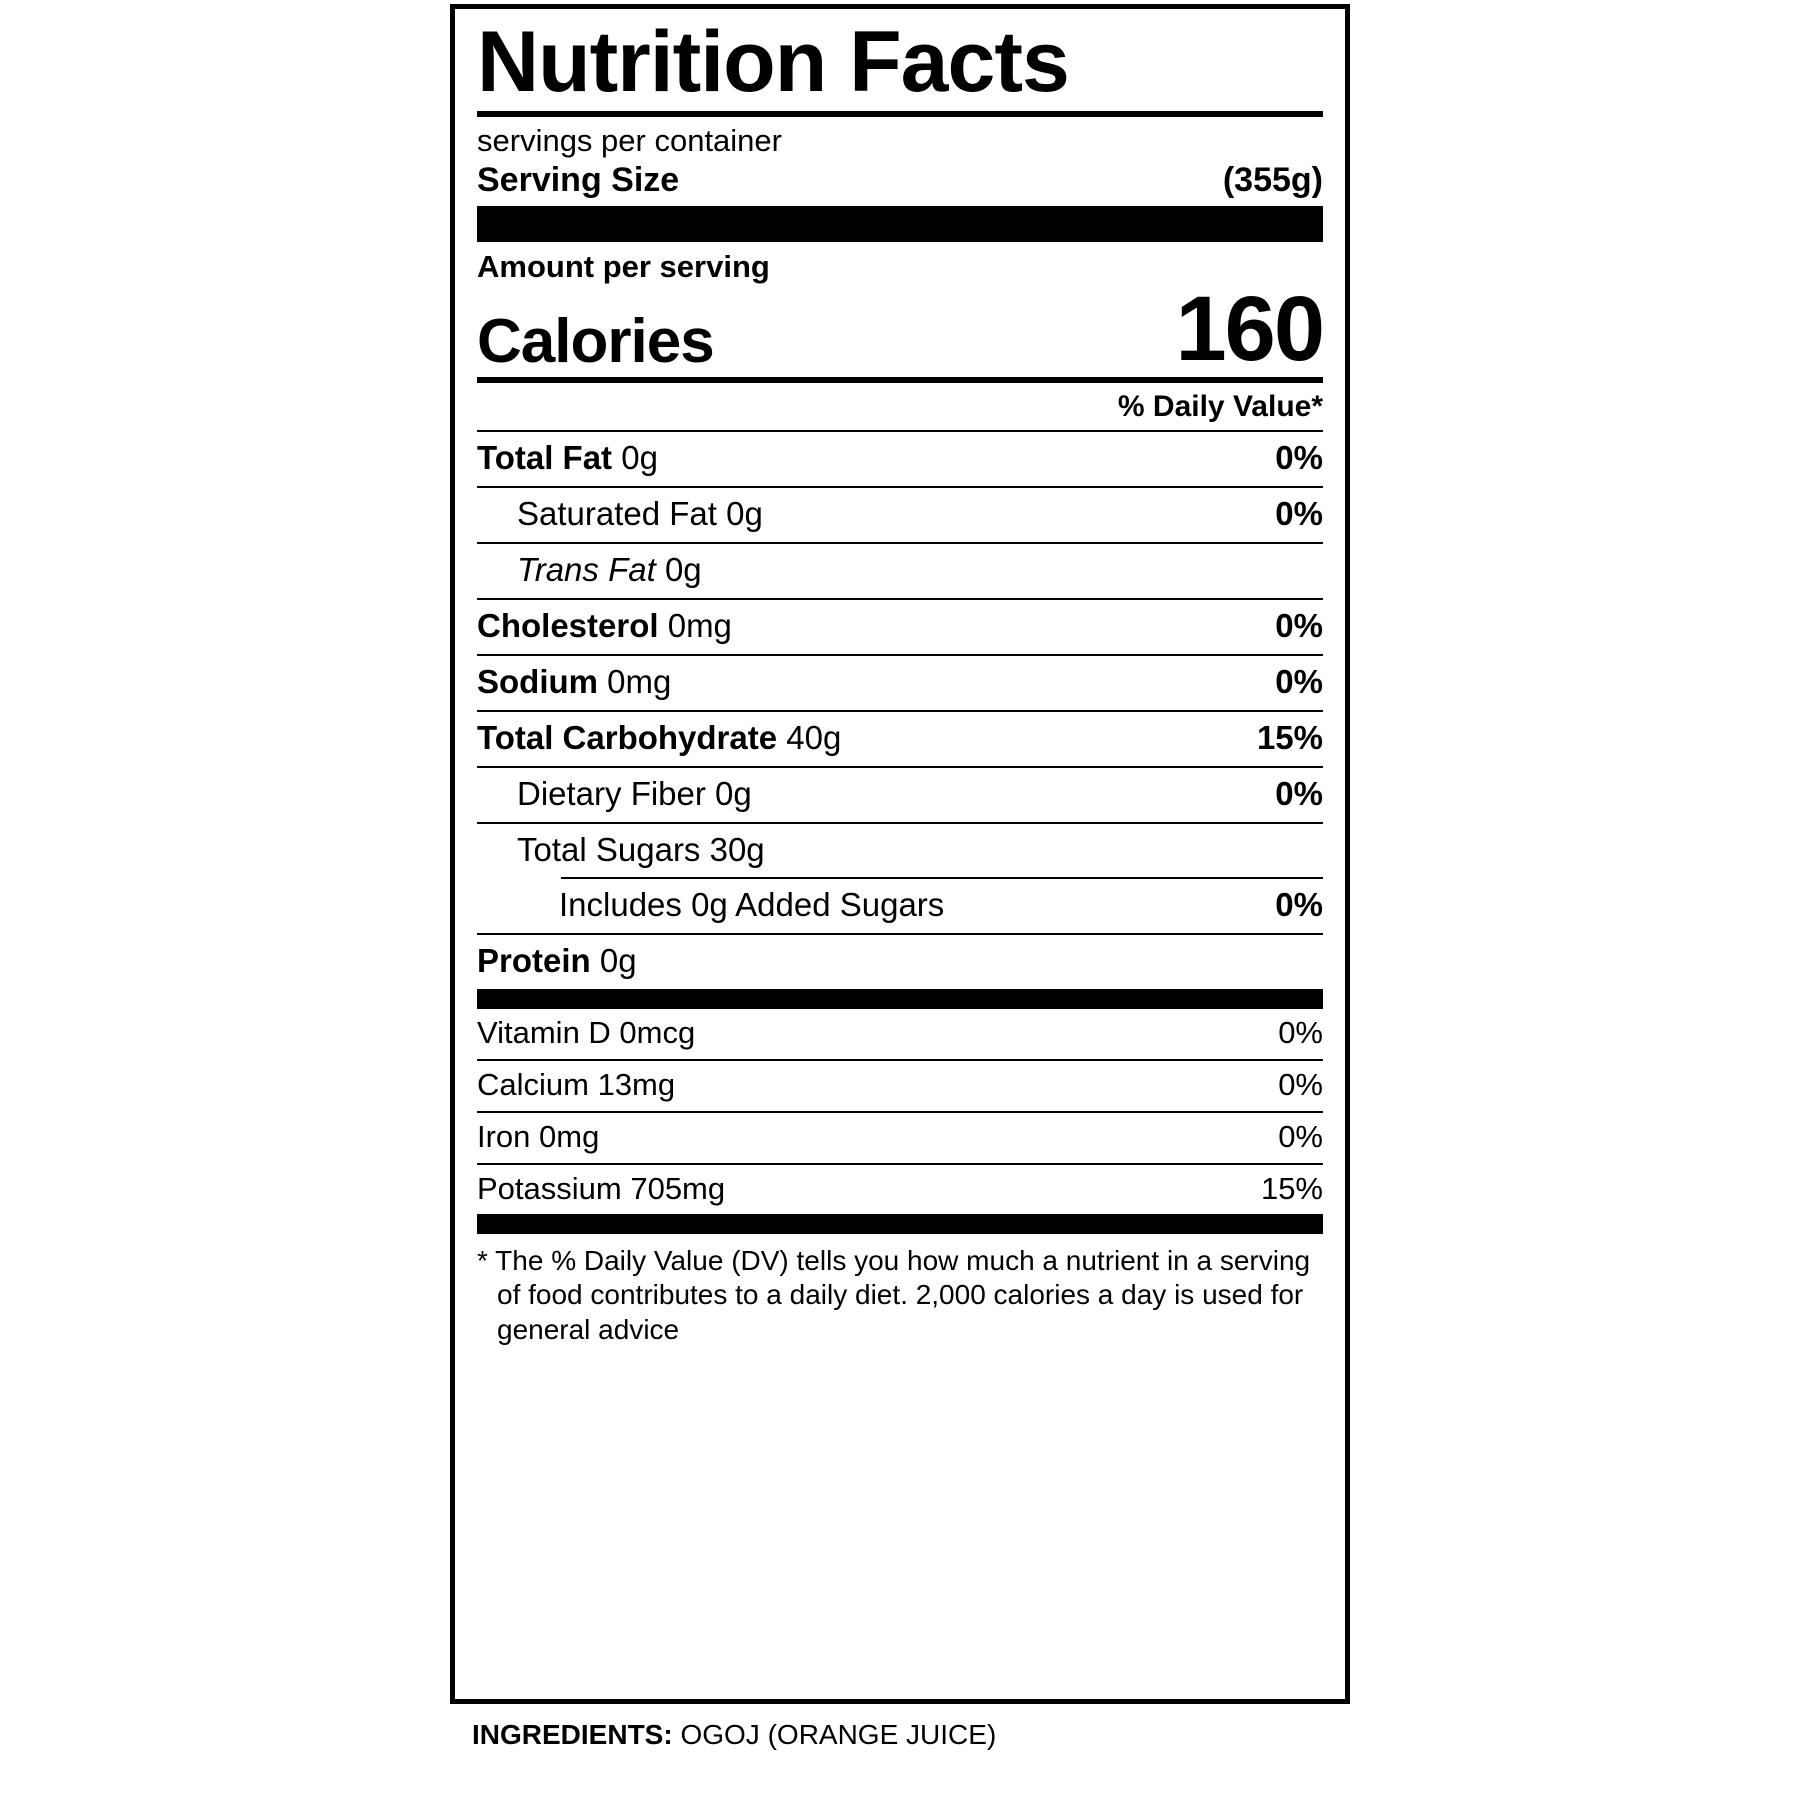 The height and width of the screenshot is (1800, 1800). I want to click on serving-size-label: Serving Size, so click(578, 180).